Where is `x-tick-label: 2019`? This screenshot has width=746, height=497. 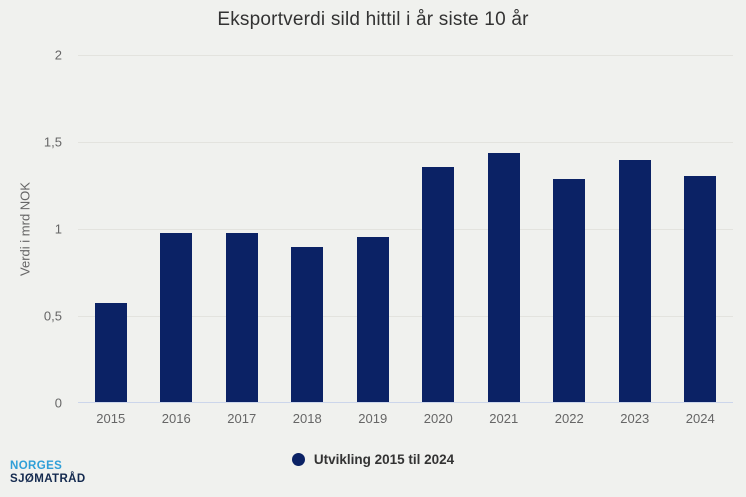
x-tick-label: 2019 is located at coordinates (373, 418).